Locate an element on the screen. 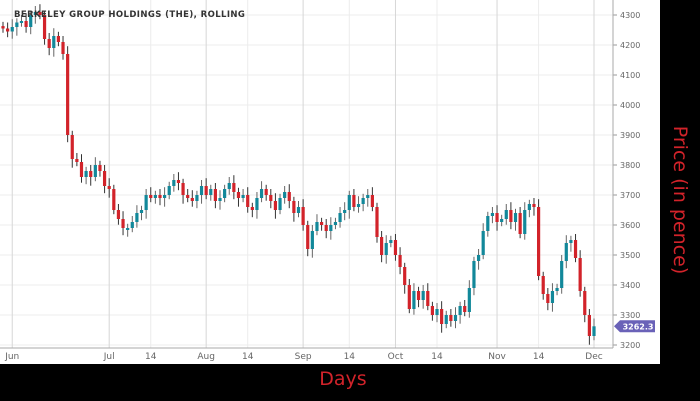 The width and height of the screenshot is (700, 401). y-axis-title-text: Price (in pence) is located at coordinates (680, 200).